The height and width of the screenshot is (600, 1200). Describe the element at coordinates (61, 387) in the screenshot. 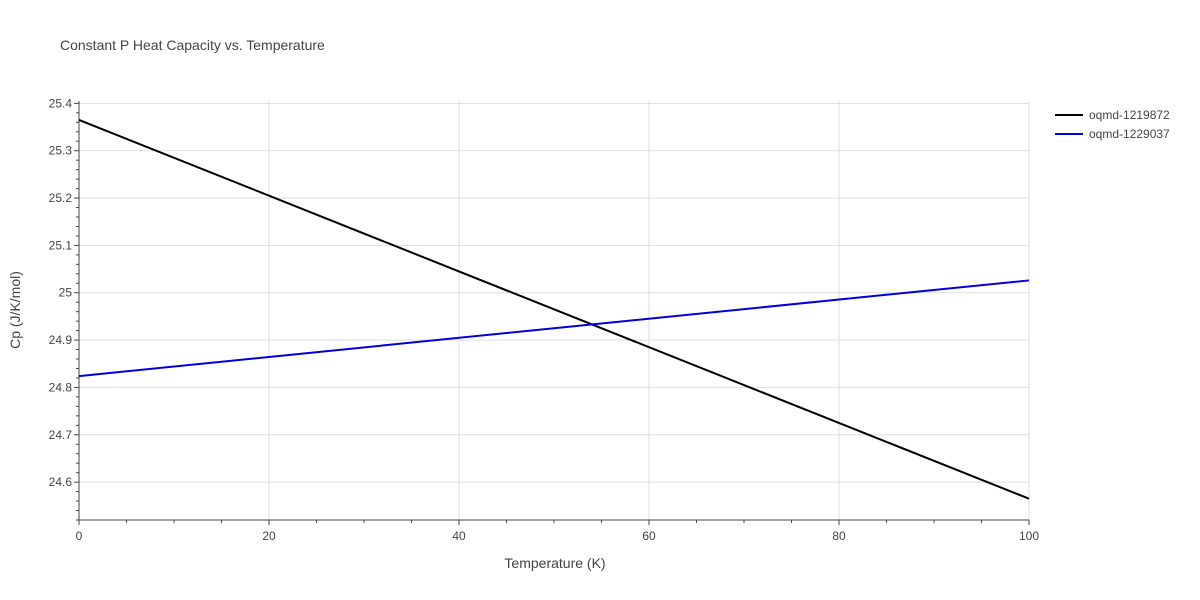

I see `y-tick-label: 24.8` at that location.